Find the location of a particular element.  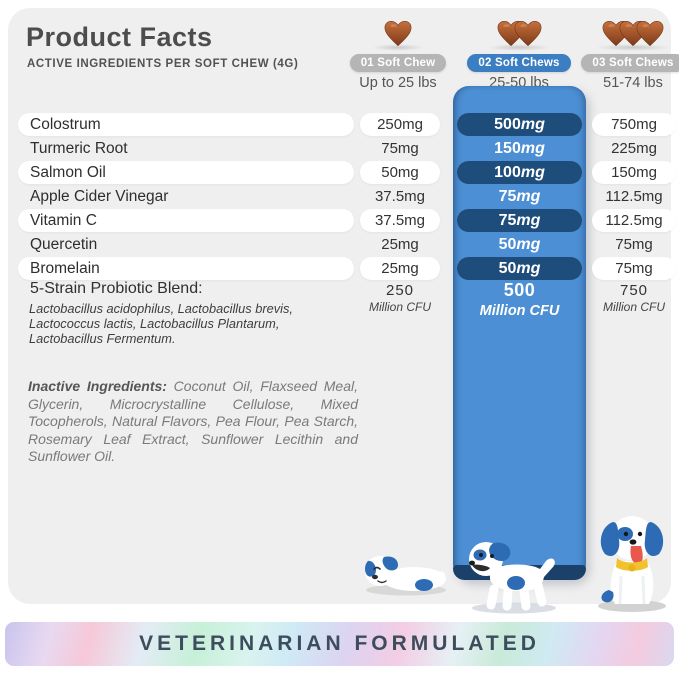

table-row: Turmeric Root 75mg 150mg 225mg is located at coordinates (339, 149).